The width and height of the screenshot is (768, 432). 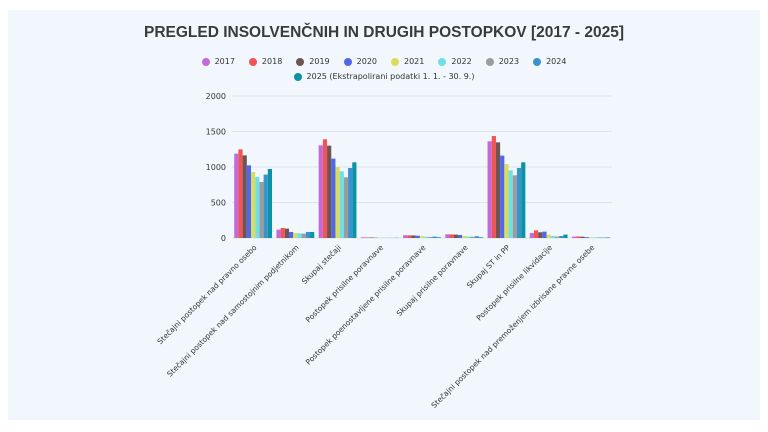 I want to click on legend-label: 2019, so click(x=319, y=61).